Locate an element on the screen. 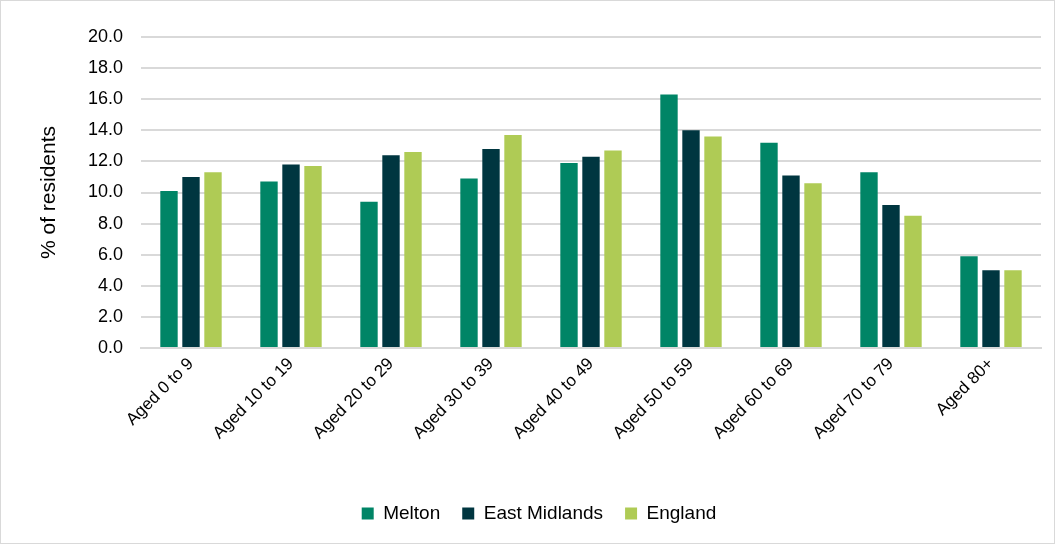  legend-label: Melton is located at coordinates (412, 512).